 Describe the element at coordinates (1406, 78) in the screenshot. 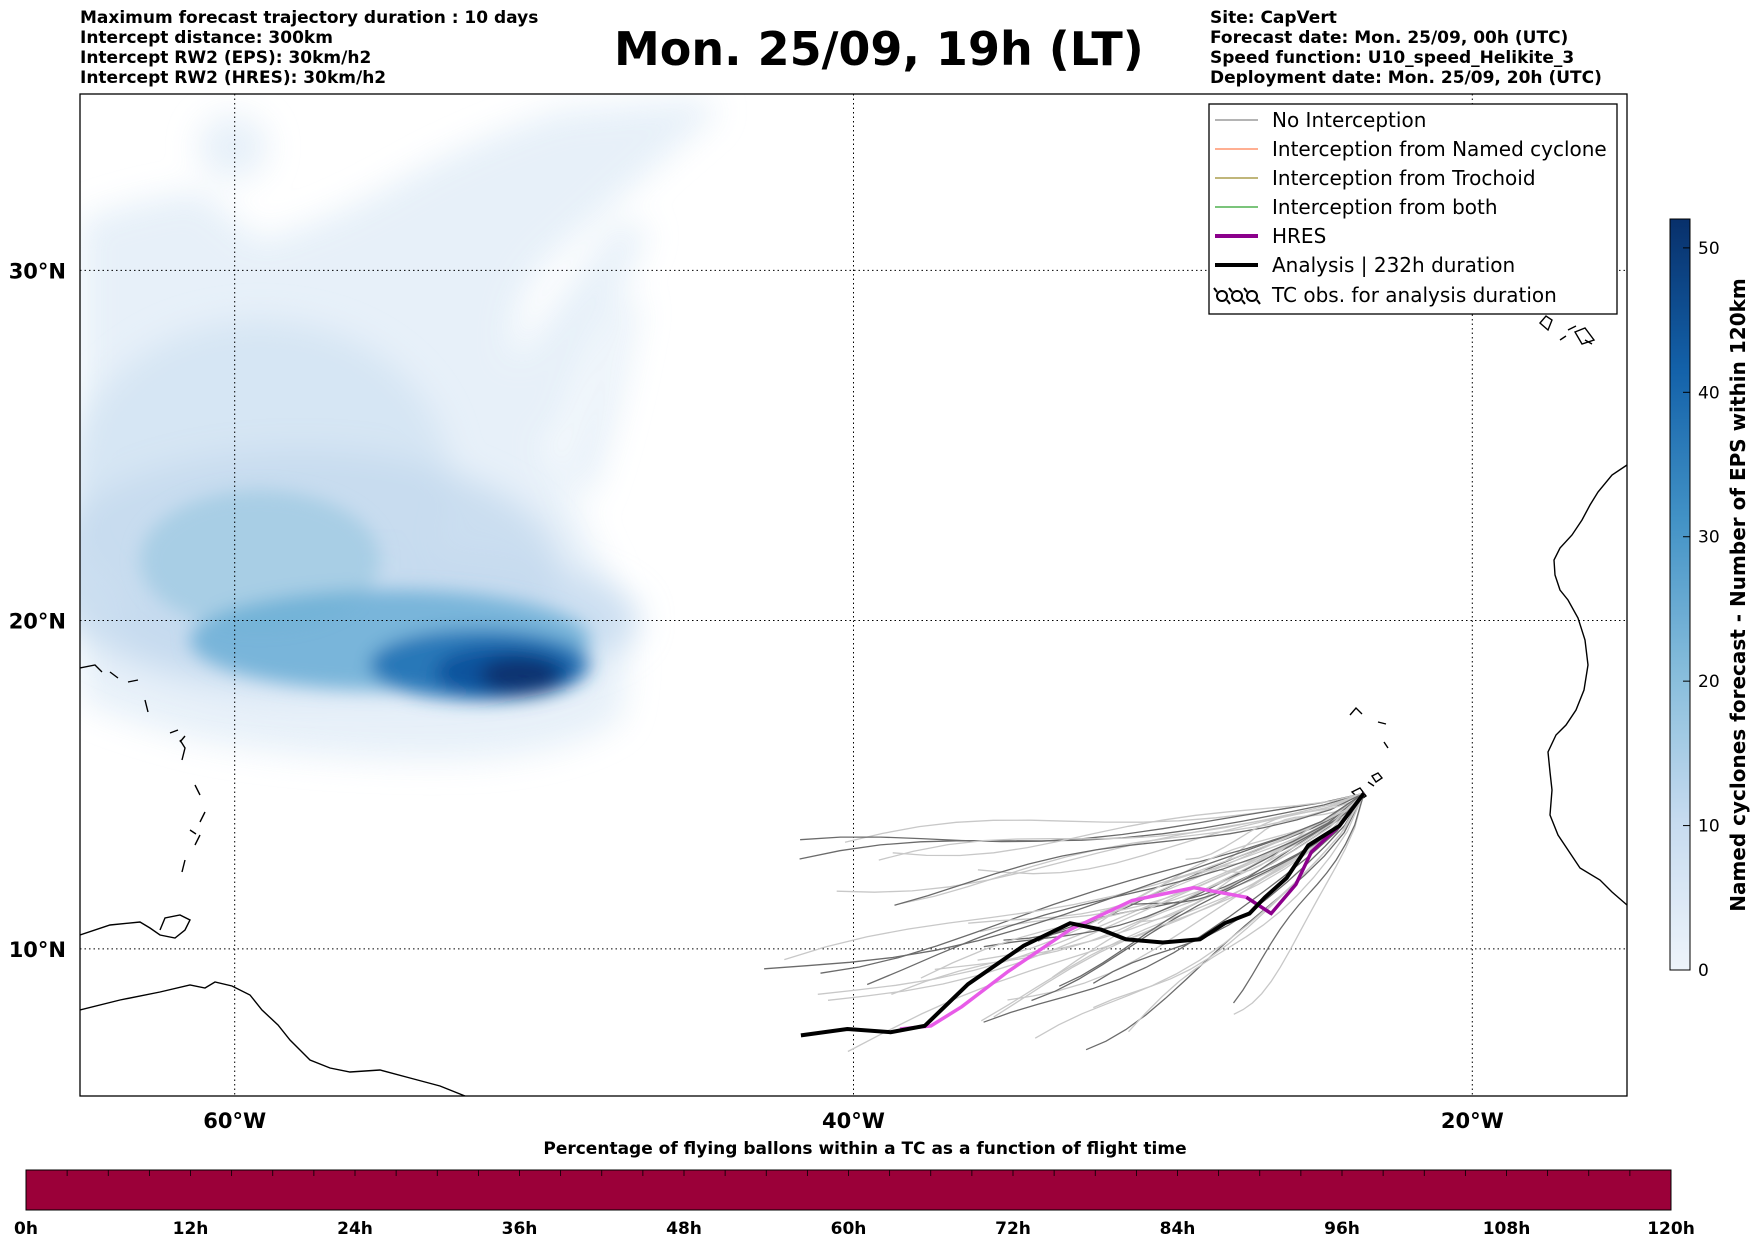

I see `info-deployment-date: Deployment date: Mon. 25/09, 20h (UTC)` at that location.